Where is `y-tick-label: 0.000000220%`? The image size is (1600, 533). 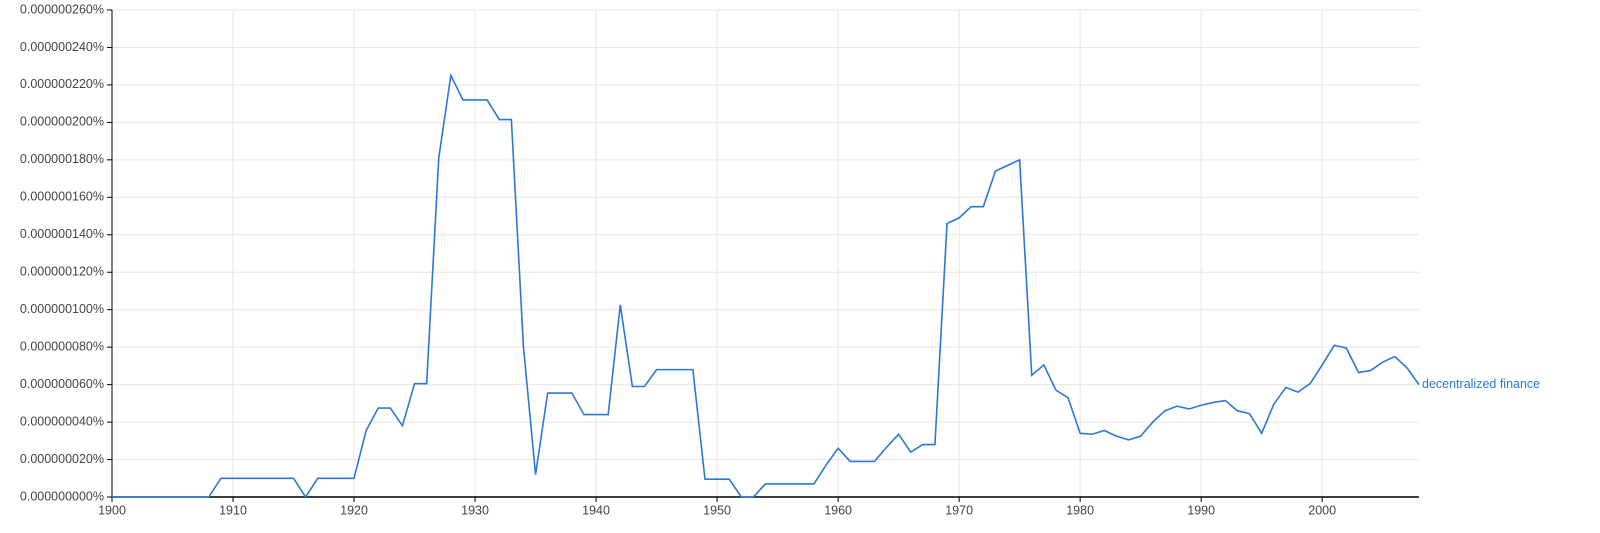 y-tick-label: 0.000000220% is located at coordinates (62, 84).